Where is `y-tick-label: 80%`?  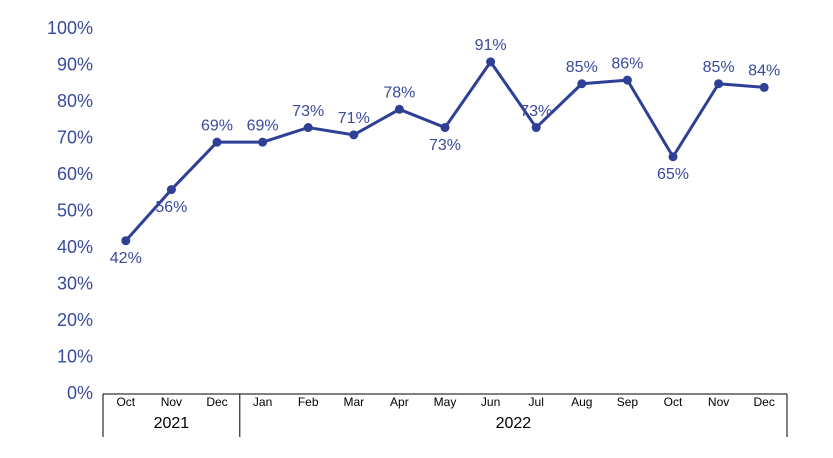 y-tick-label: 80% is located at coordinates (75, 101).